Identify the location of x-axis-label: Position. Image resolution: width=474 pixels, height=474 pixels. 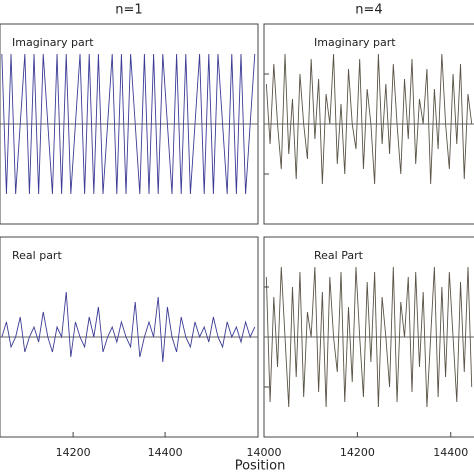
(260, 466).